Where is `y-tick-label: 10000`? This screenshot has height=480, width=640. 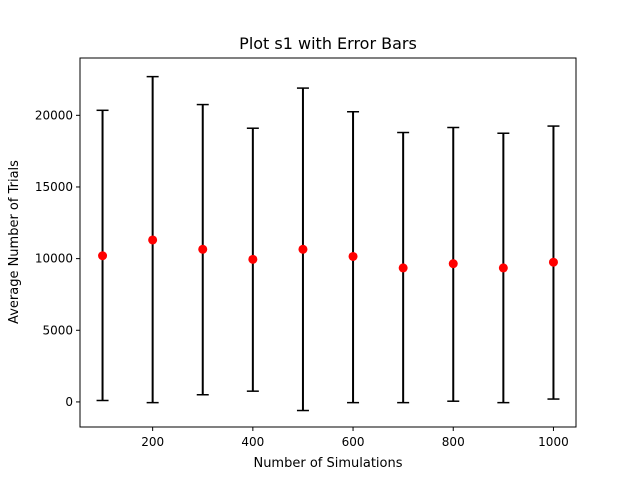
y-tick-label: 10000 is located at coordinates (54, 259).